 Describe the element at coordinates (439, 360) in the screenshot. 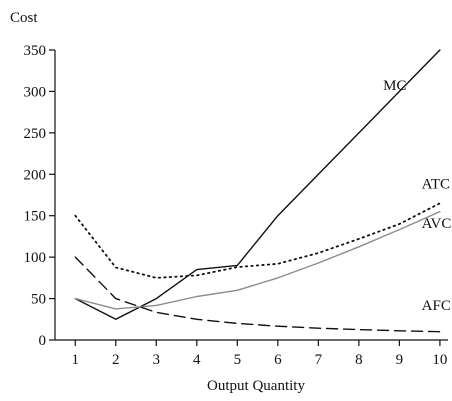

I see `x-tick-label: 10` at that location.